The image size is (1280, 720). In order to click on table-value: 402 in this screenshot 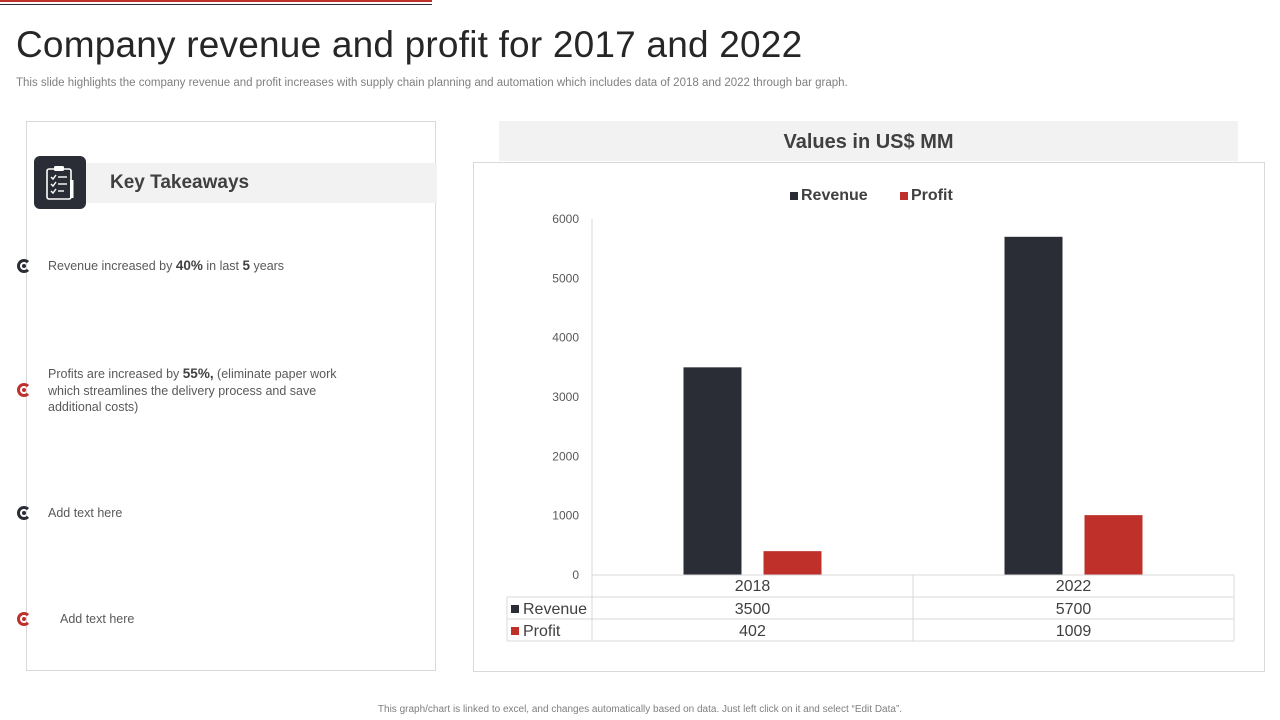, I will do `click(752, 631)`.